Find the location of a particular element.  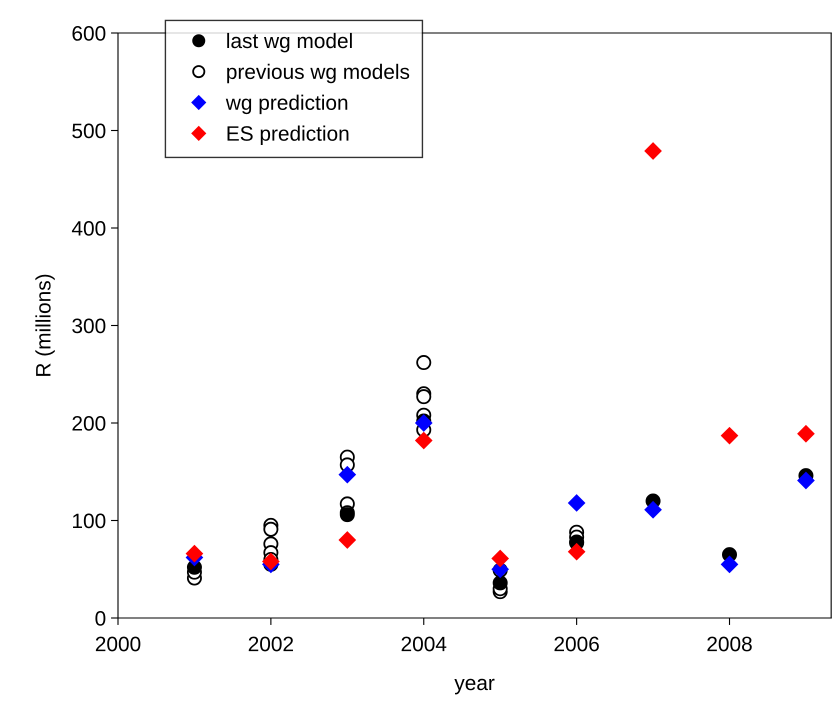

y-tick-label: 600 is located at coordinates (89, 33).